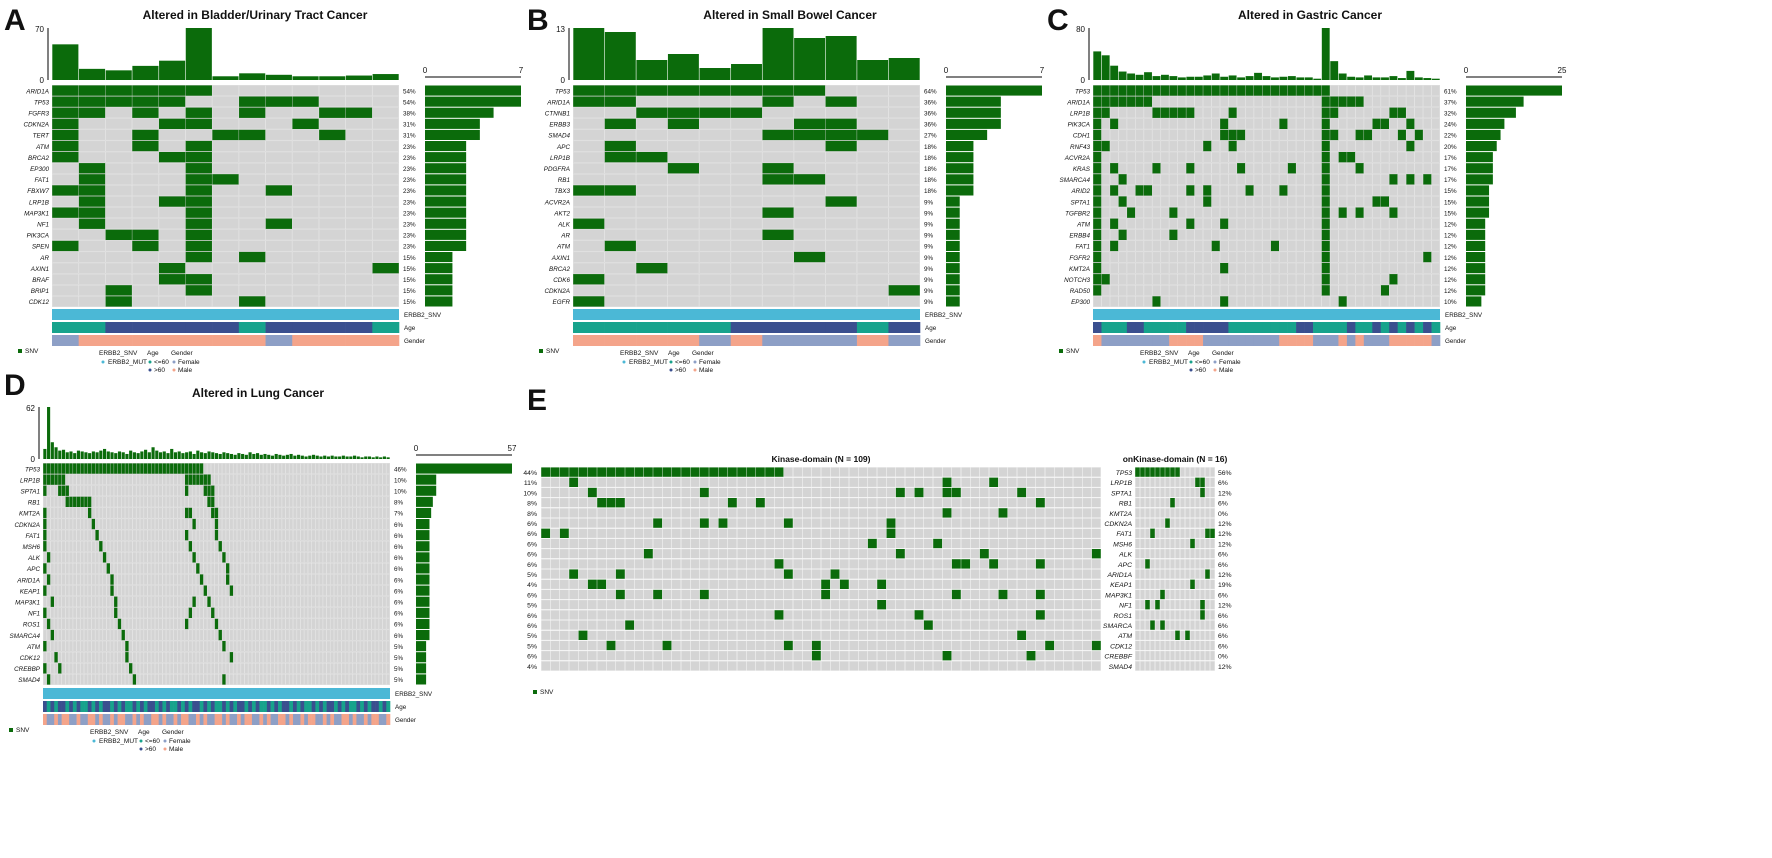  I want to click on percent-label: 64%, so click(930, 91).